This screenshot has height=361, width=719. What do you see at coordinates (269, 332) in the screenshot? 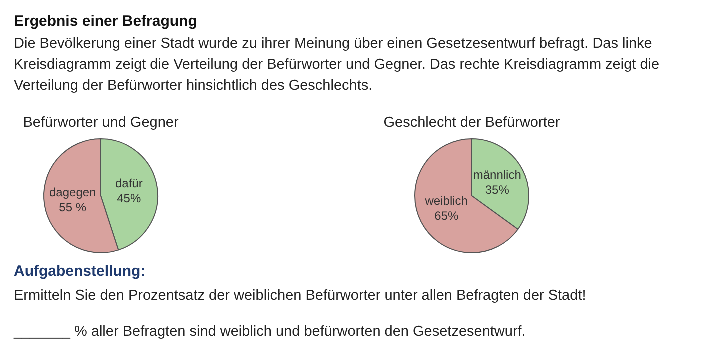
I see `text: _______ % aller Befragten sind weiblich und befürworten den Gesetzesentwurf.` at bounding box center [269, 332].